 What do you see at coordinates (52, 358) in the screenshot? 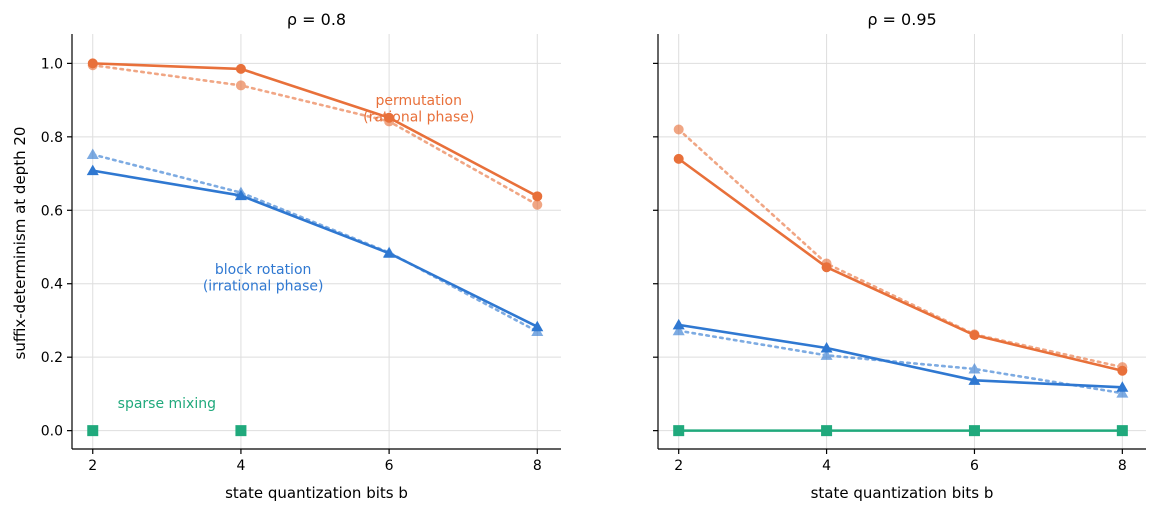
I see `y-tick-label: 0.2` at bounding box center [52, 358].